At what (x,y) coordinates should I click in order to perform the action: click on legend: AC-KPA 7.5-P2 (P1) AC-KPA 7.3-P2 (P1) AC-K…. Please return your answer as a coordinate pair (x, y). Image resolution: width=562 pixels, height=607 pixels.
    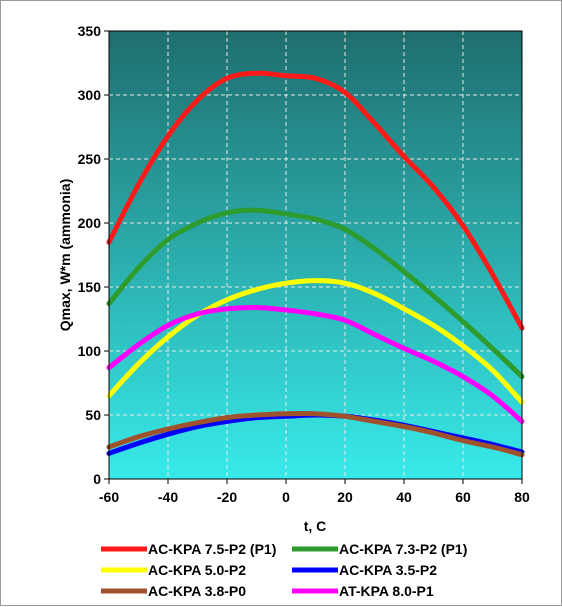
    Looking at the image, I should click on (284, 570).